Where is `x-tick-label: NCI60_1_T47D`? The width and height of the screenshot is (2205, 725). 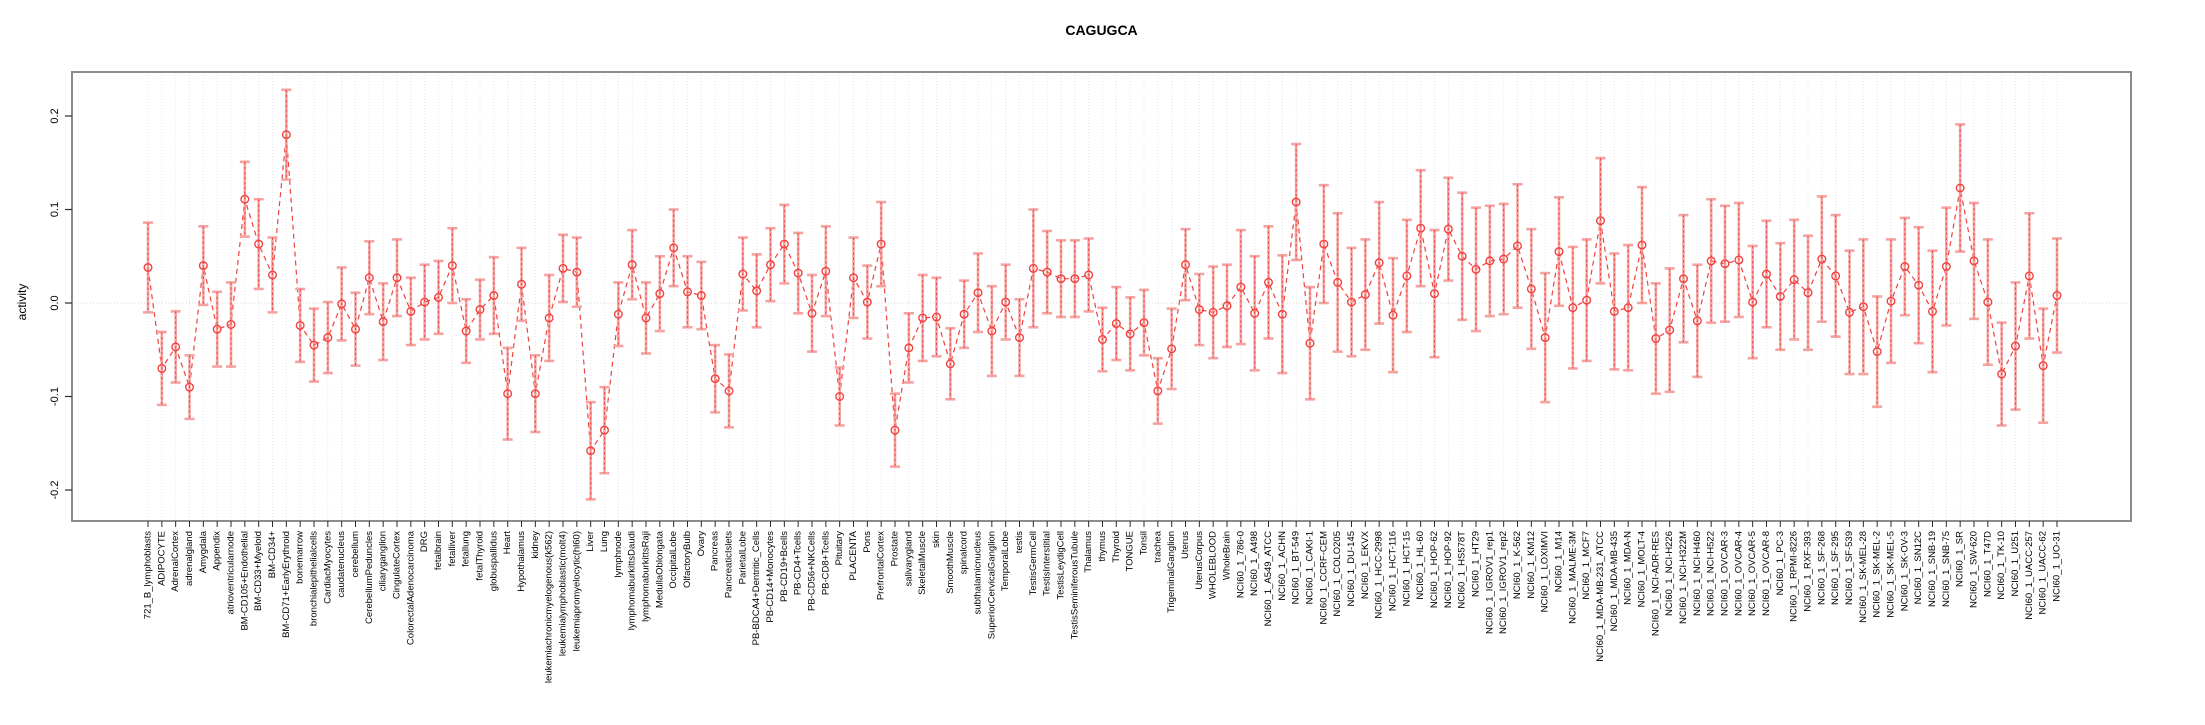
x-tick-label: NCI60_1_T47D is located at coordinates (1987, 564).